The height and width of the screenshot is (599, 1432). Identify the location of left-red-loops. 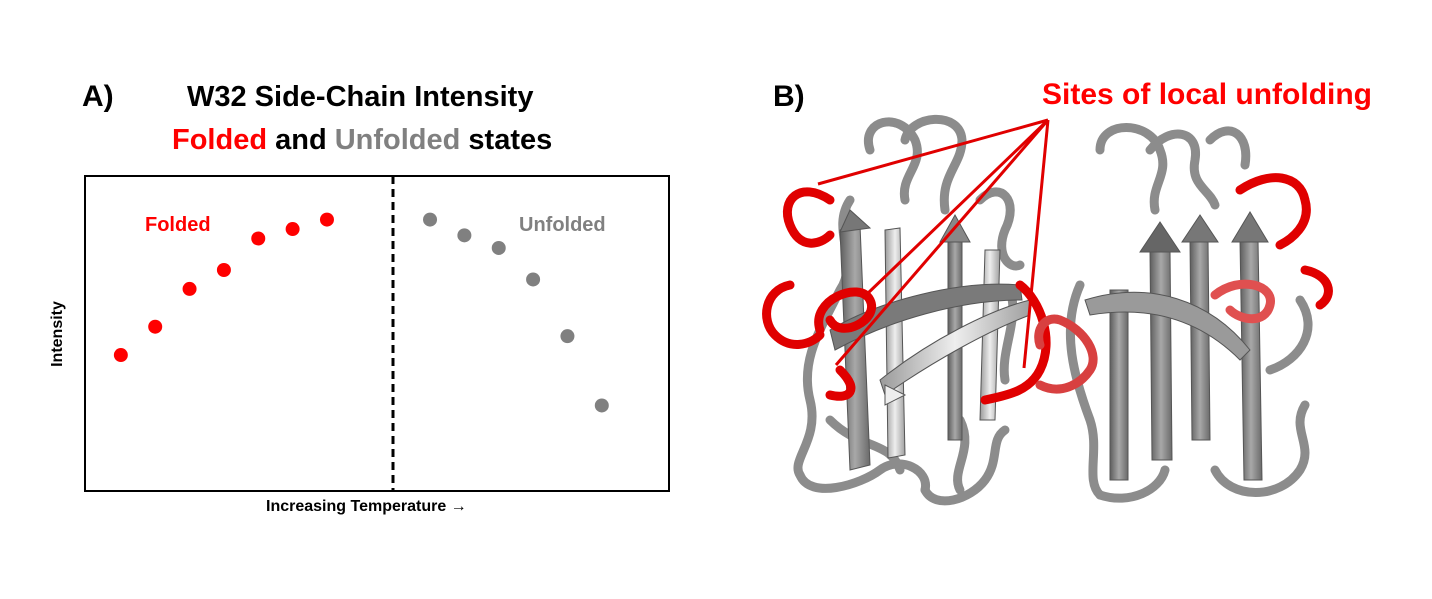
(906, 296).